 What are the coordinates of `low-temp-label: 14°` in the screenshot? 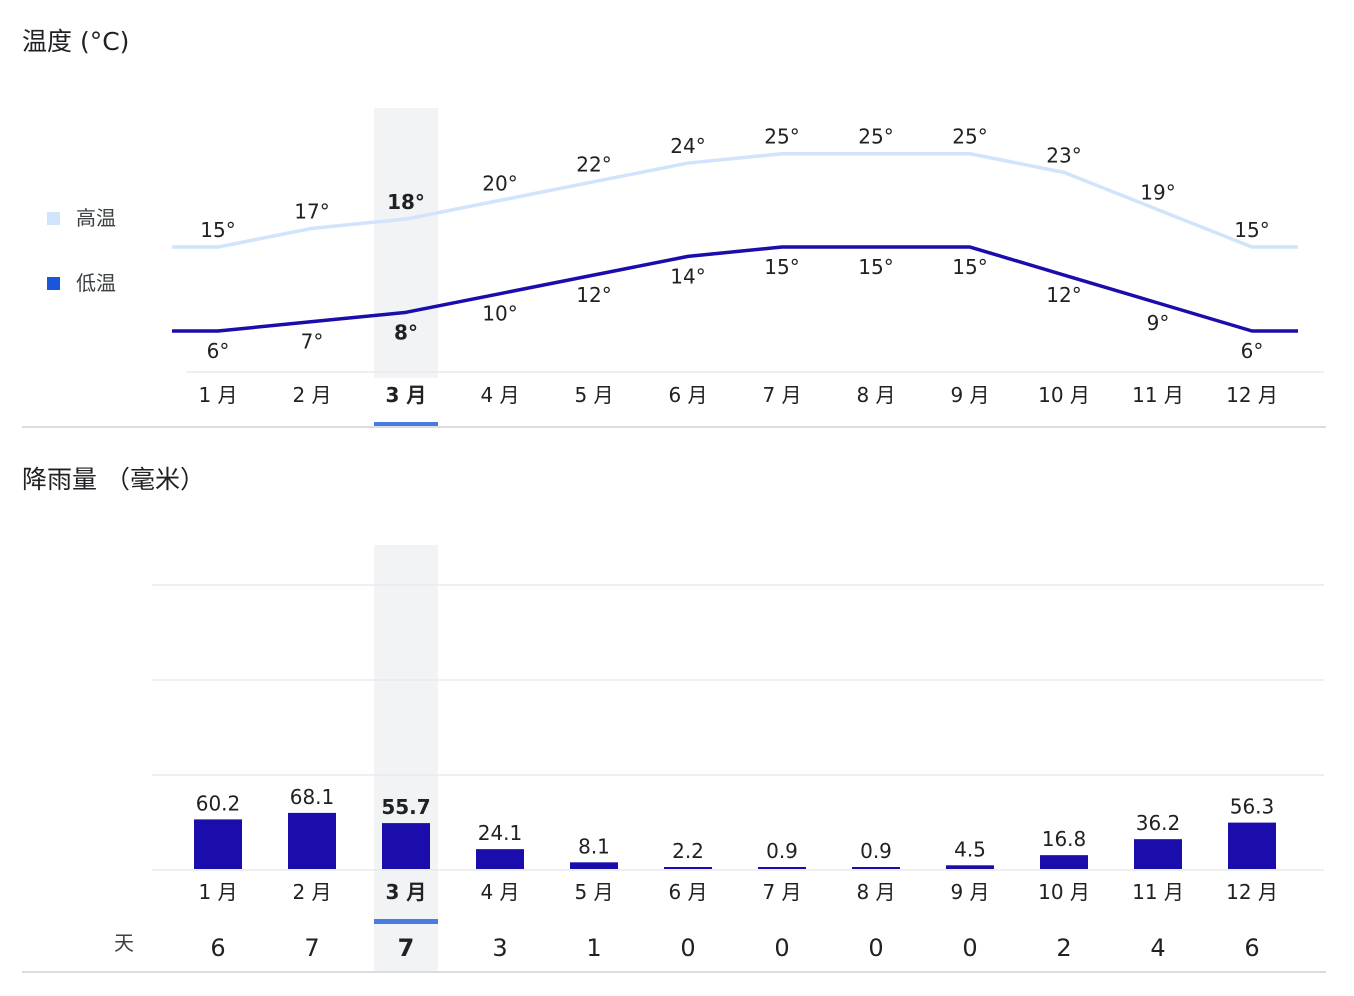 It's located at (687, 276).